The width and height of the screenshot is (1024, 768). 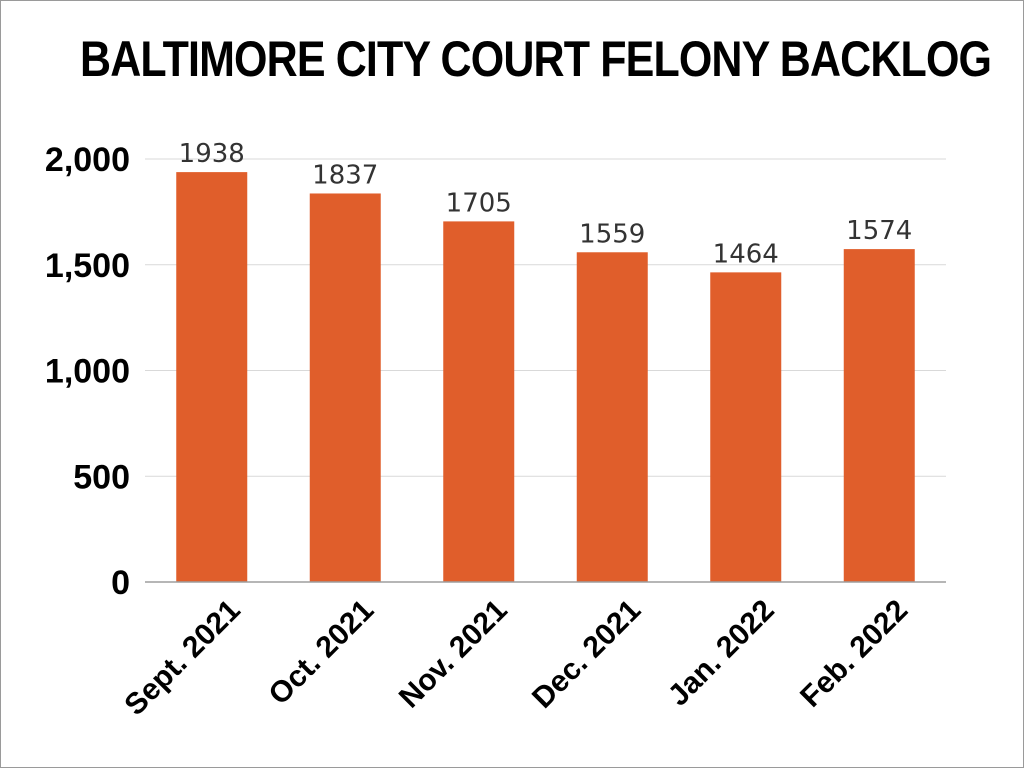 I want to click on data-label: 1938, so click(x=212, y=154).